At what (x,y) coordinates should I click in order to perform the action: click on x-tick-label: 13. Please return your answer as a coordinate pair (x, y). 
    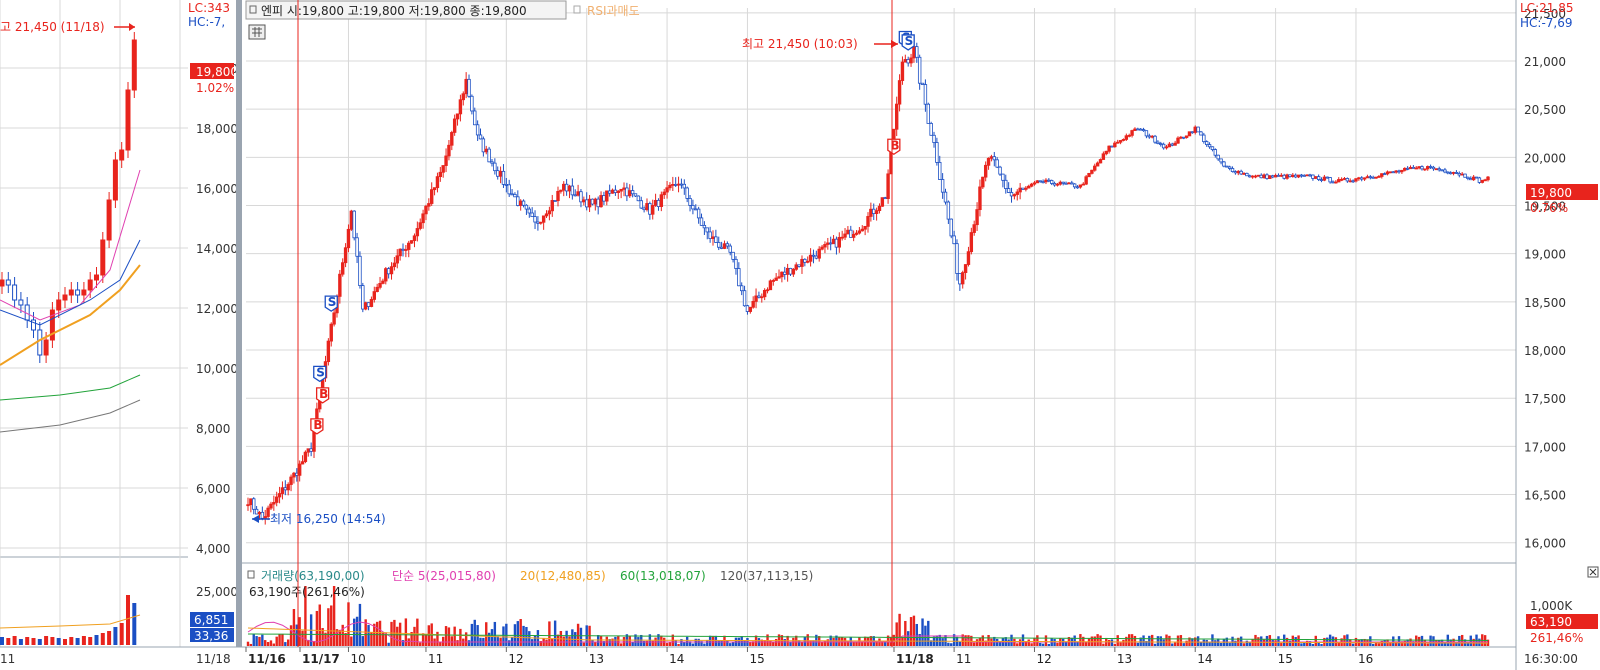
    Looking at the image, I should click on (596, 659).